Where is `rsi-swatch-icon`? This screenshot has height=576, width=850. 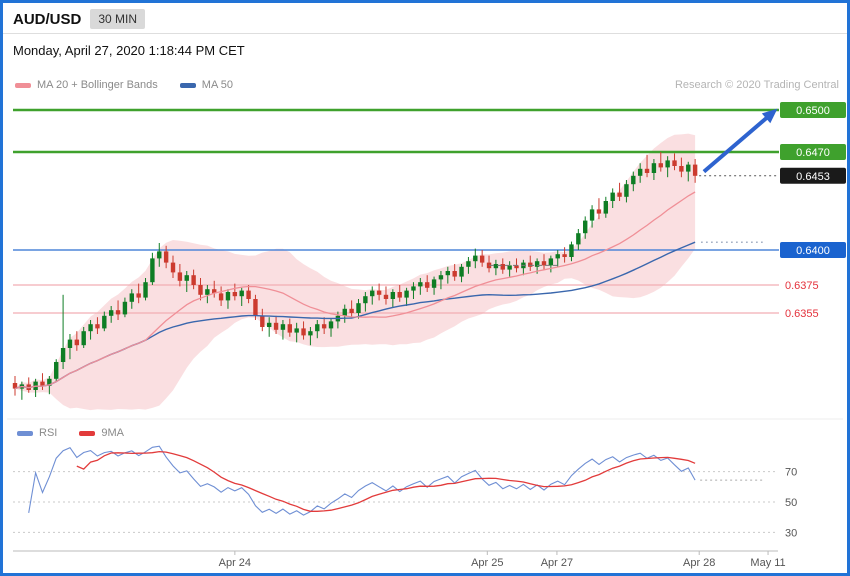
rsi-swatch-icon is located at coordinates (25, 433).